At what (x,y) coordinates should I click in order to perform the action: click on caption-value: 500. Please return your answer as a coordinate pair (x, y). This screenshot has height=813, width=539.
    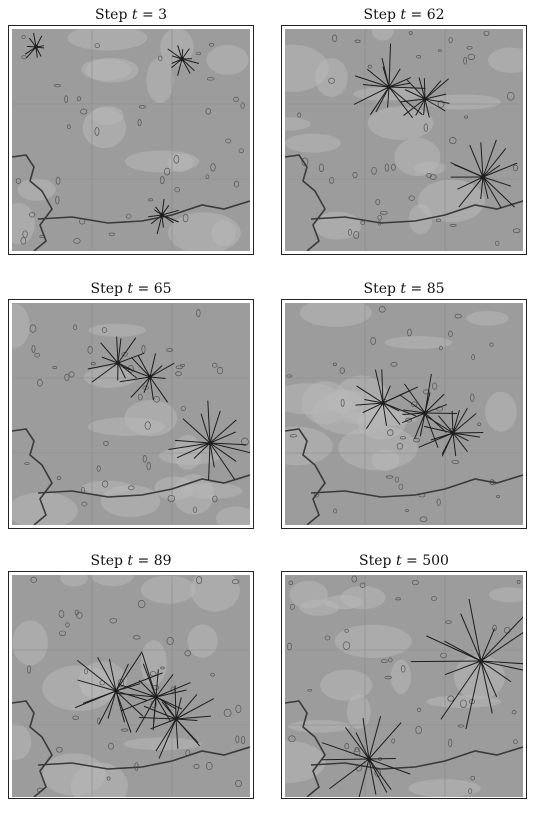
    Looking at the image, I should click on (435, 561).